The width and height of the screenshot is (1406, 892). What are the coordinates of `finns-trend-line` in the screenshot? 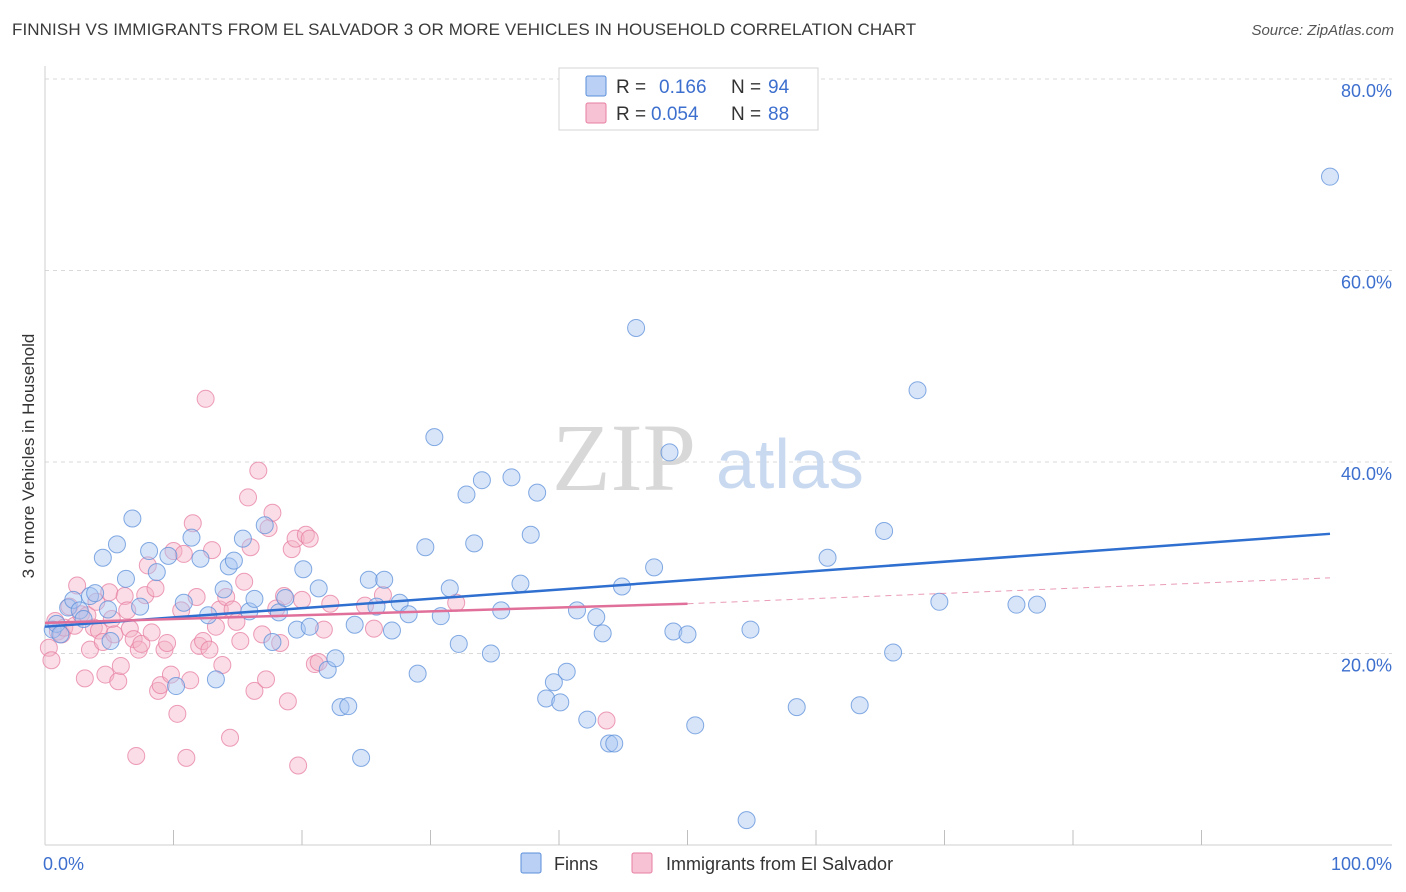 It's located at (687, 580).